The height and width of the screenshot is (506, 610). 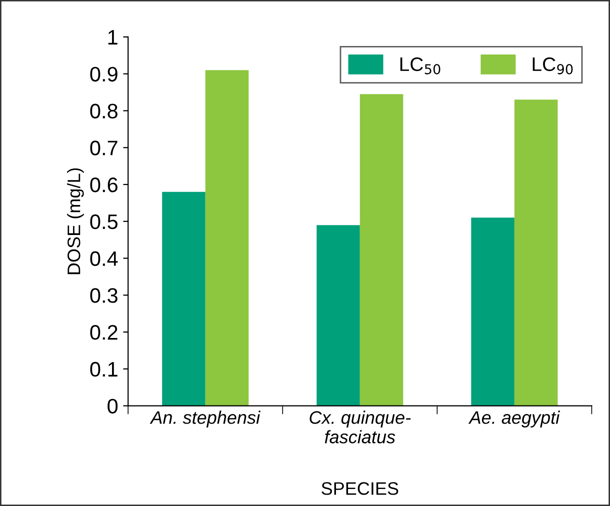 What do you see at coordinates (104, 74) in the screenshot?
I see `y-tick-label: 0.9` at bounding box center [104, 74].